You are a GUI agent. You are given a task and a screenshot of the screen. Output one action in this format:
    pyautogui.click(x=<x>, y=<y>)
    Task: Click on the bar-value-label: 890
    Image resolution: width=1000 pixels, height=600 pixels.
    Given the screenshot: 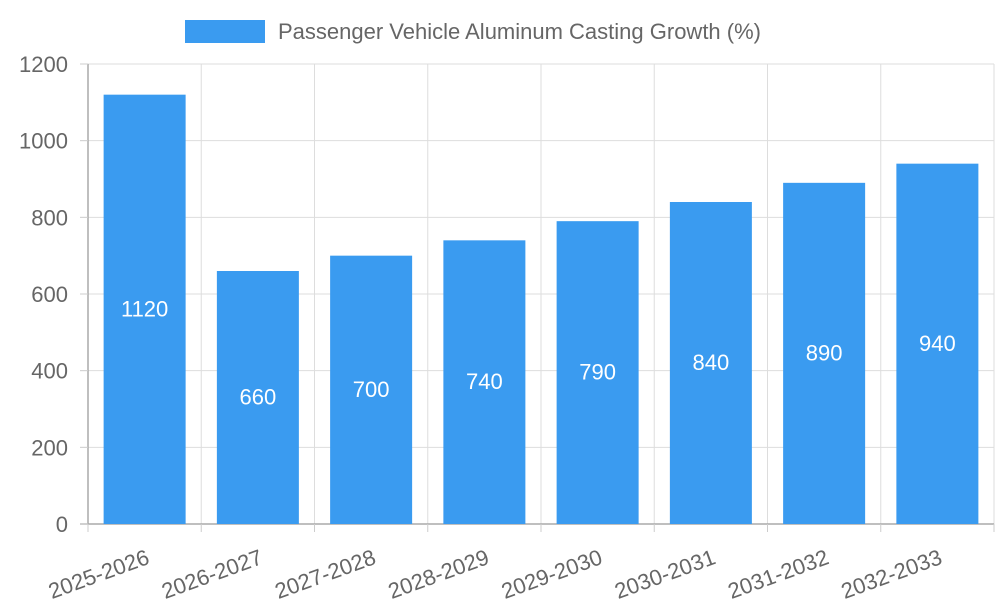 What is the action you would take?
    pyautogui.click(x=824, y=352)
    